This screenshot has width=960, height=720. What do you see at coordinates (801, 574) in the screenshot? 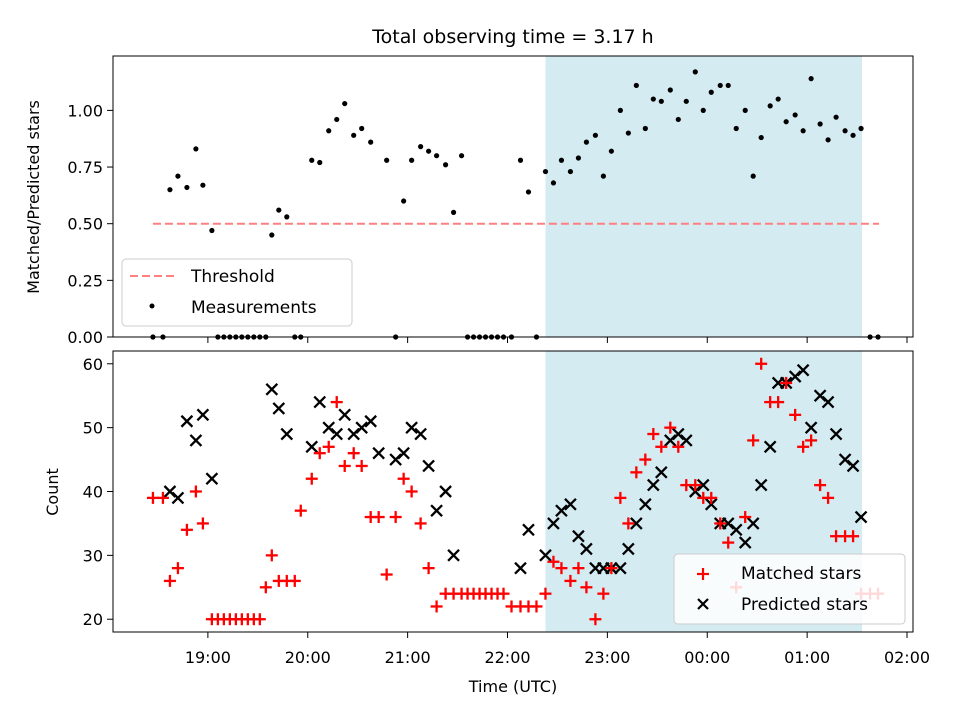
I see `legend-matched-label: Matched stars` at bounding box center [801, 574].